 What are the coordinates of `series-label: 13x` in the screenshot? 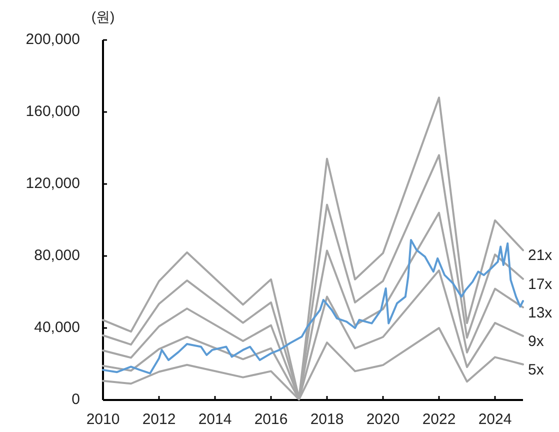 It's located at (540, 313).